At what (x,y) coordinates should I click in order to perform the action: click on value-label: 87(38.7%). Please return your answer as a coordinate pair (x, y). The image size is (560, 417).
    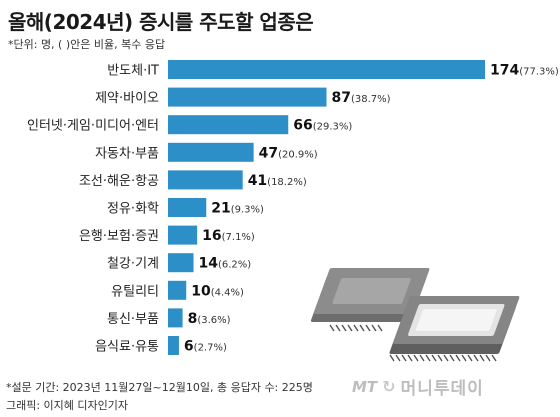
    Looking at the image, I should click on (361, 98).